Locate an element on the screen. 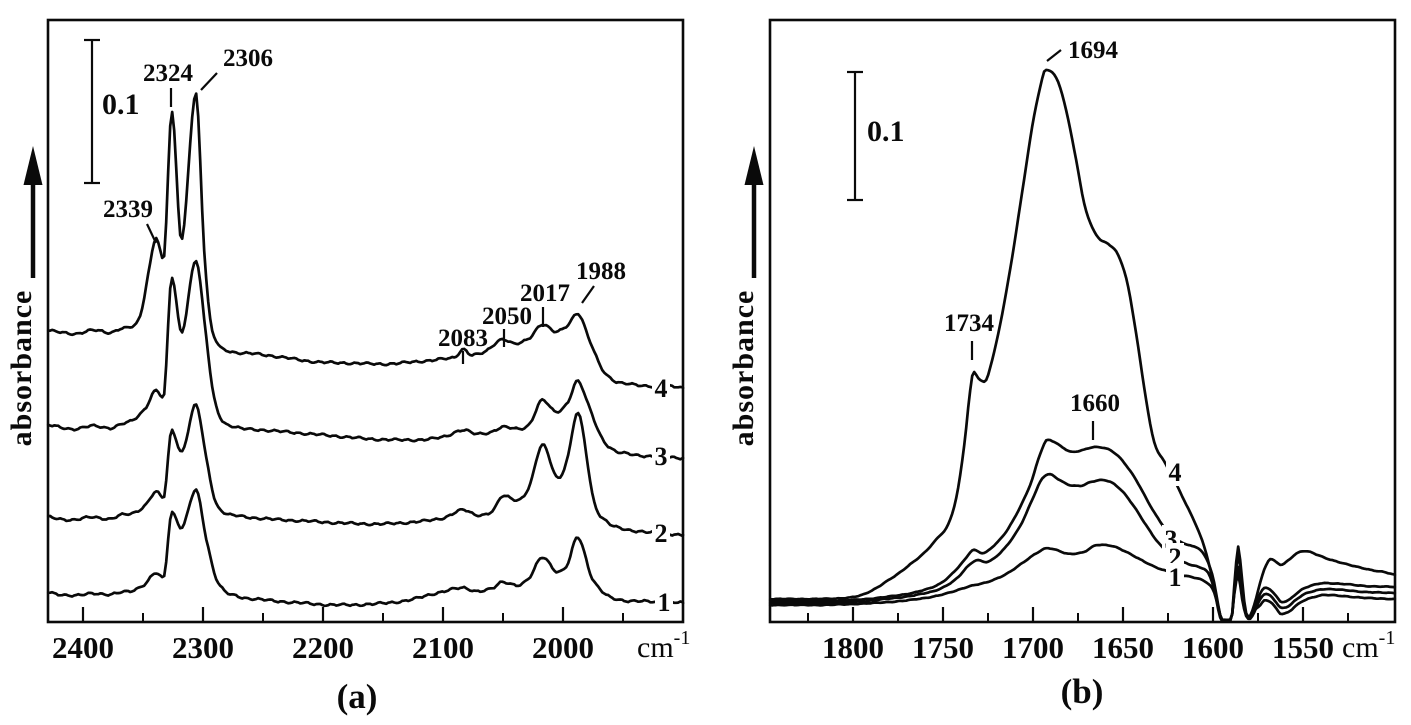  curve-number-b-1: 1 is located at coordinates (1175, 577).